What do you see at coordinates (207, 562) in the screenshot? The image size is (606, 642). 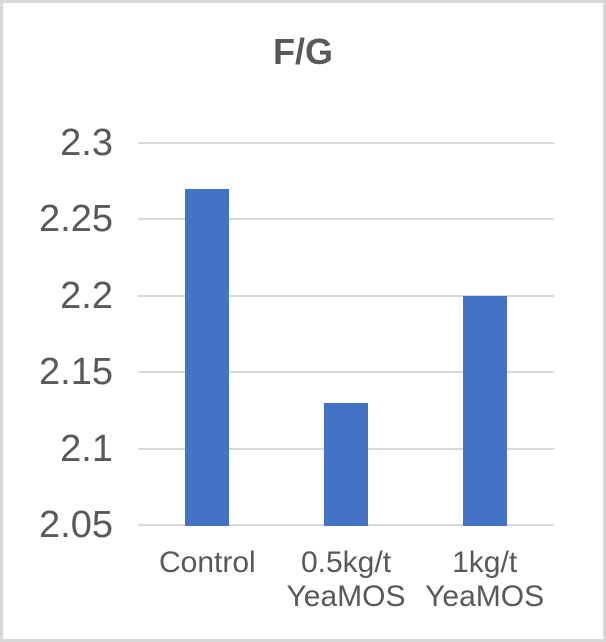 I see `x-category-label: Control` at bounding box center [207, 562].